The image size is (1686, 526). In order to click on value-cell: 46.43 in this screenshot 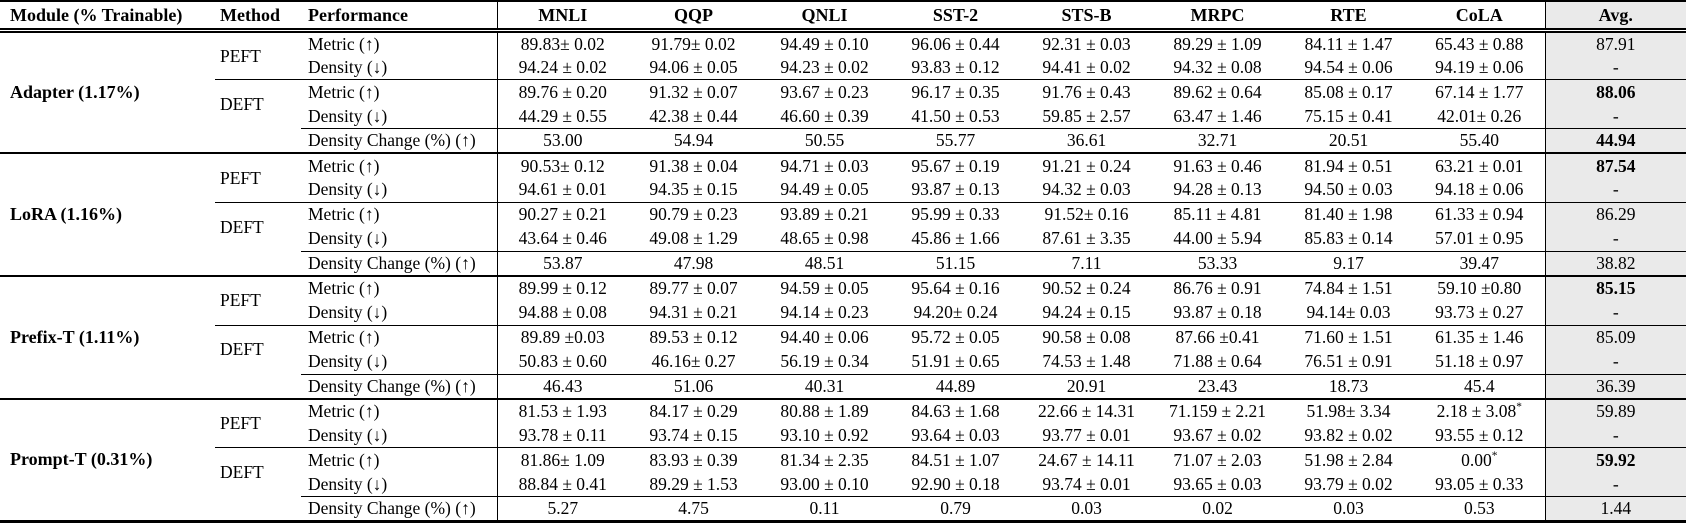, I will do `click(562, 386)`.